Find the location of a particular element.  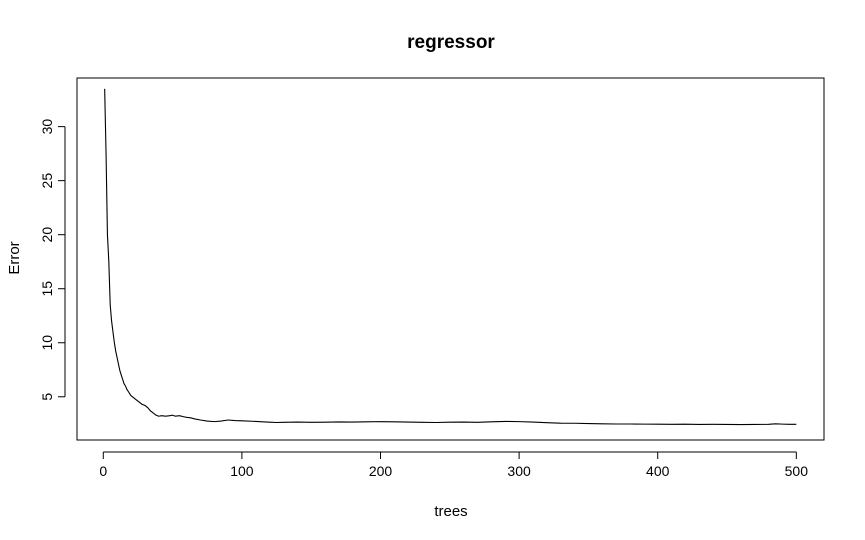

y-tick-label: 30 is located at coordinates (47, 127).